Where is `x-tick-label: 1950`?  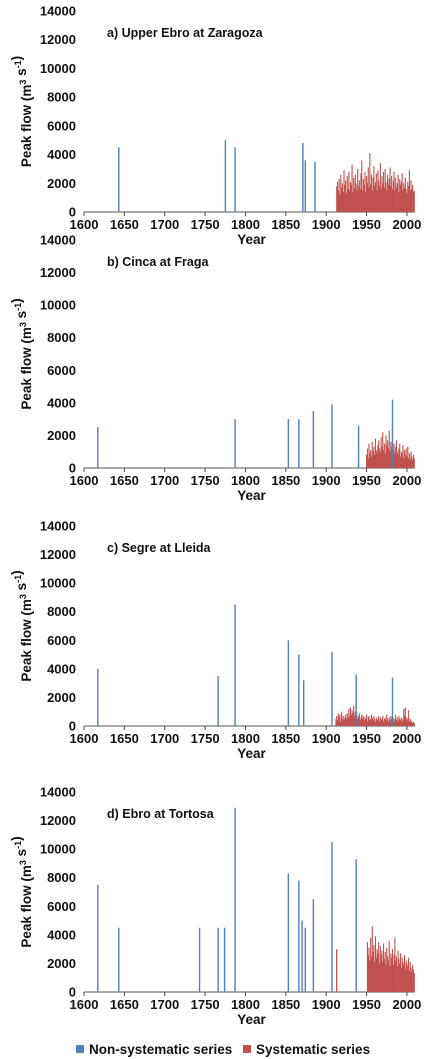
x-tick-label: 1950 is located at coordinates (366, 1004).